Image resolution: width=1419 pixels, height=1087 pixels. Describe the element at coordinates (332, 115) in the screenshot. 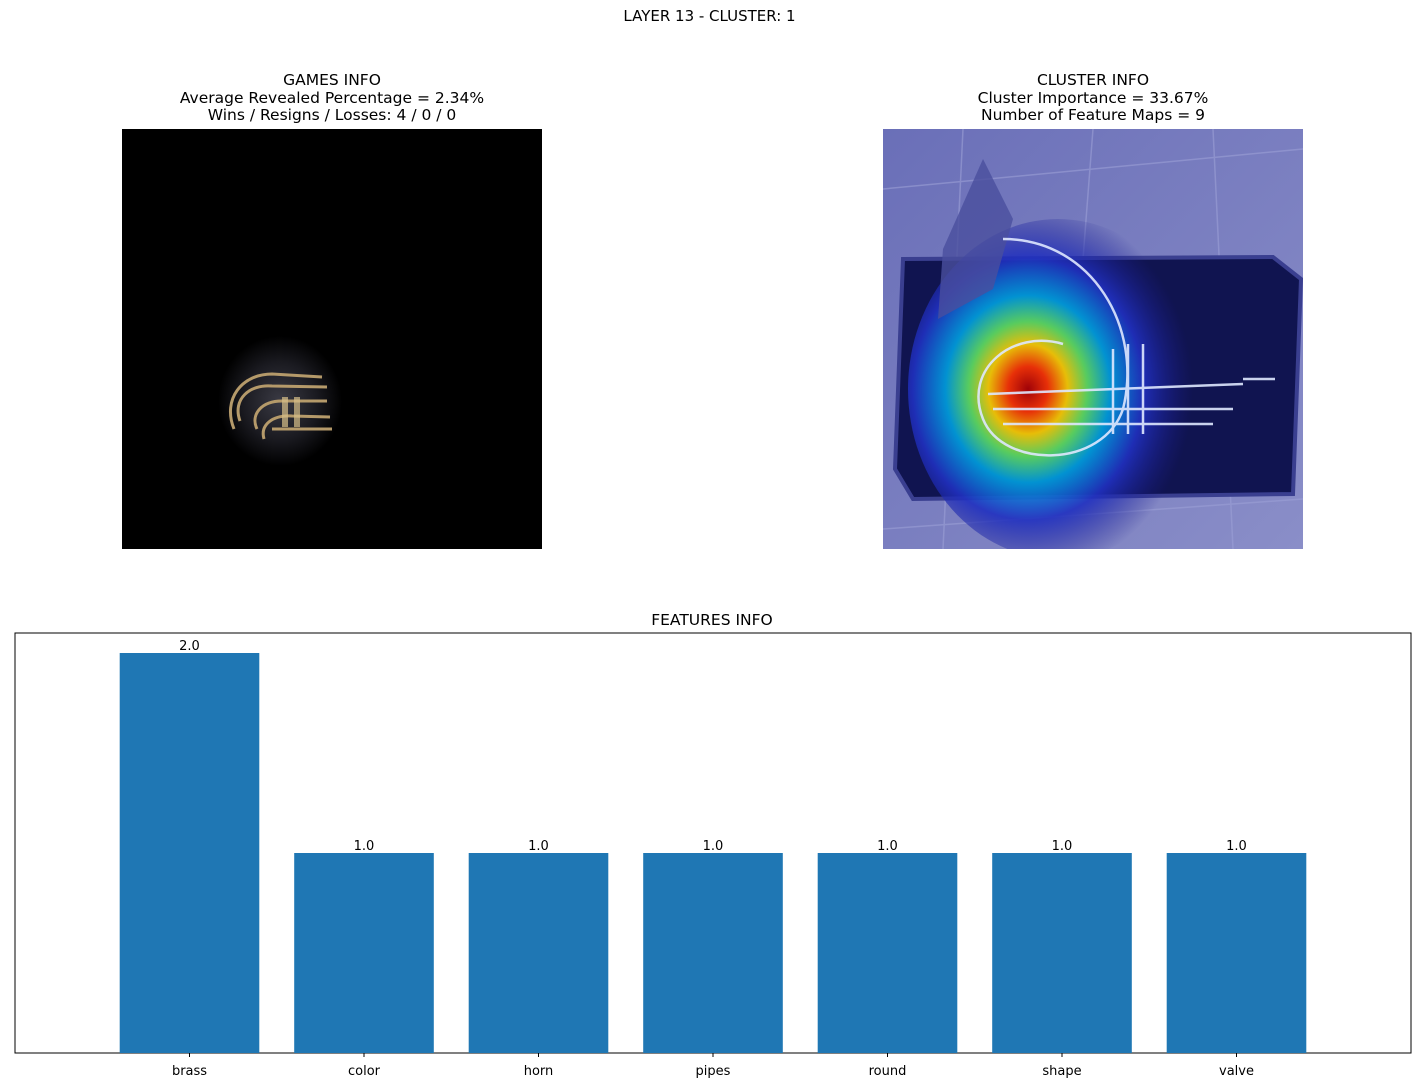

I see `wins-resigns-losses: Wins / Resigns / Losses: 4 / 0 / 0` at that location.